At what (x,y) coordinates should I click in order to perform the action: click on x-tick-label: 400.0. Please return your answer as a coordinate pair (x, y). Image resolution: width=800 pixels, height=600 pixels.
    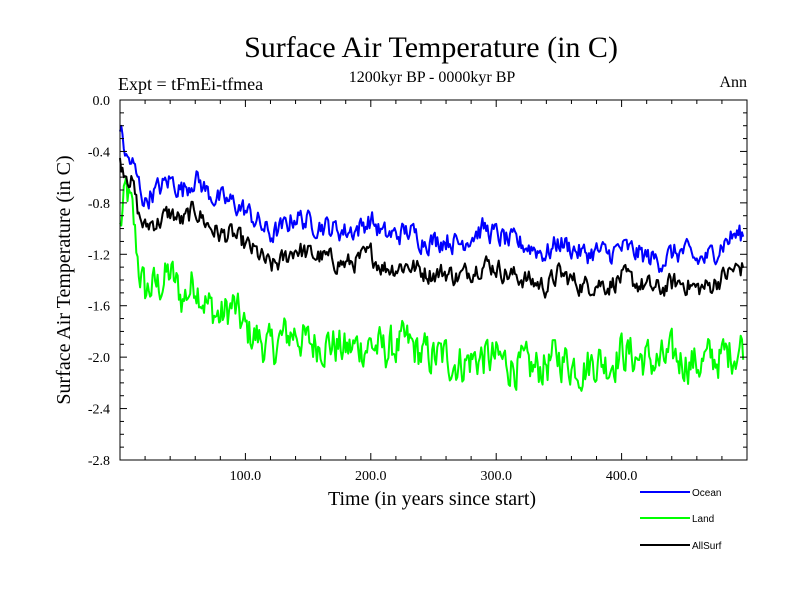
    Looking at the image, I should click on (622, 476).